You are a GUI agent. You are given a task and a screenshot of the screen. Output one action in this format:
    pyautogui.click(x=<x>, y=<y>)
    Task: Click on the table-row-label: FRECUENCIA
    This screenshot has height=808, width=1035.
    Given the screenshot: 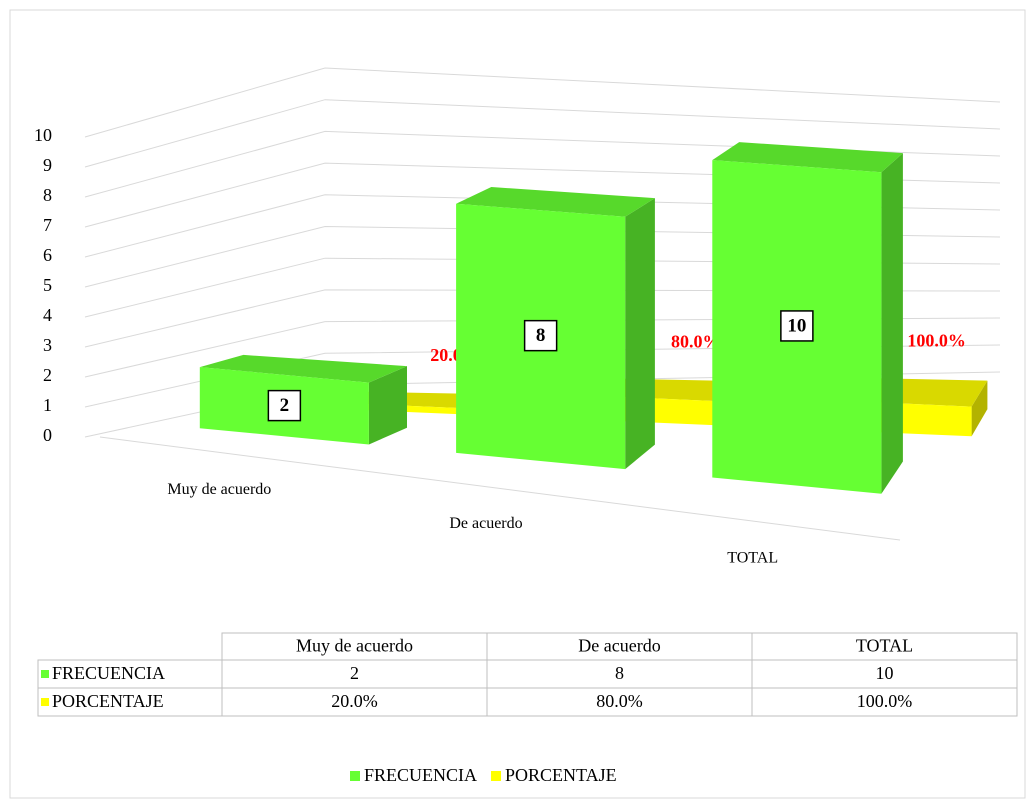 What is the action you would take?
    pyautogui.click(x=108, y=673)
    